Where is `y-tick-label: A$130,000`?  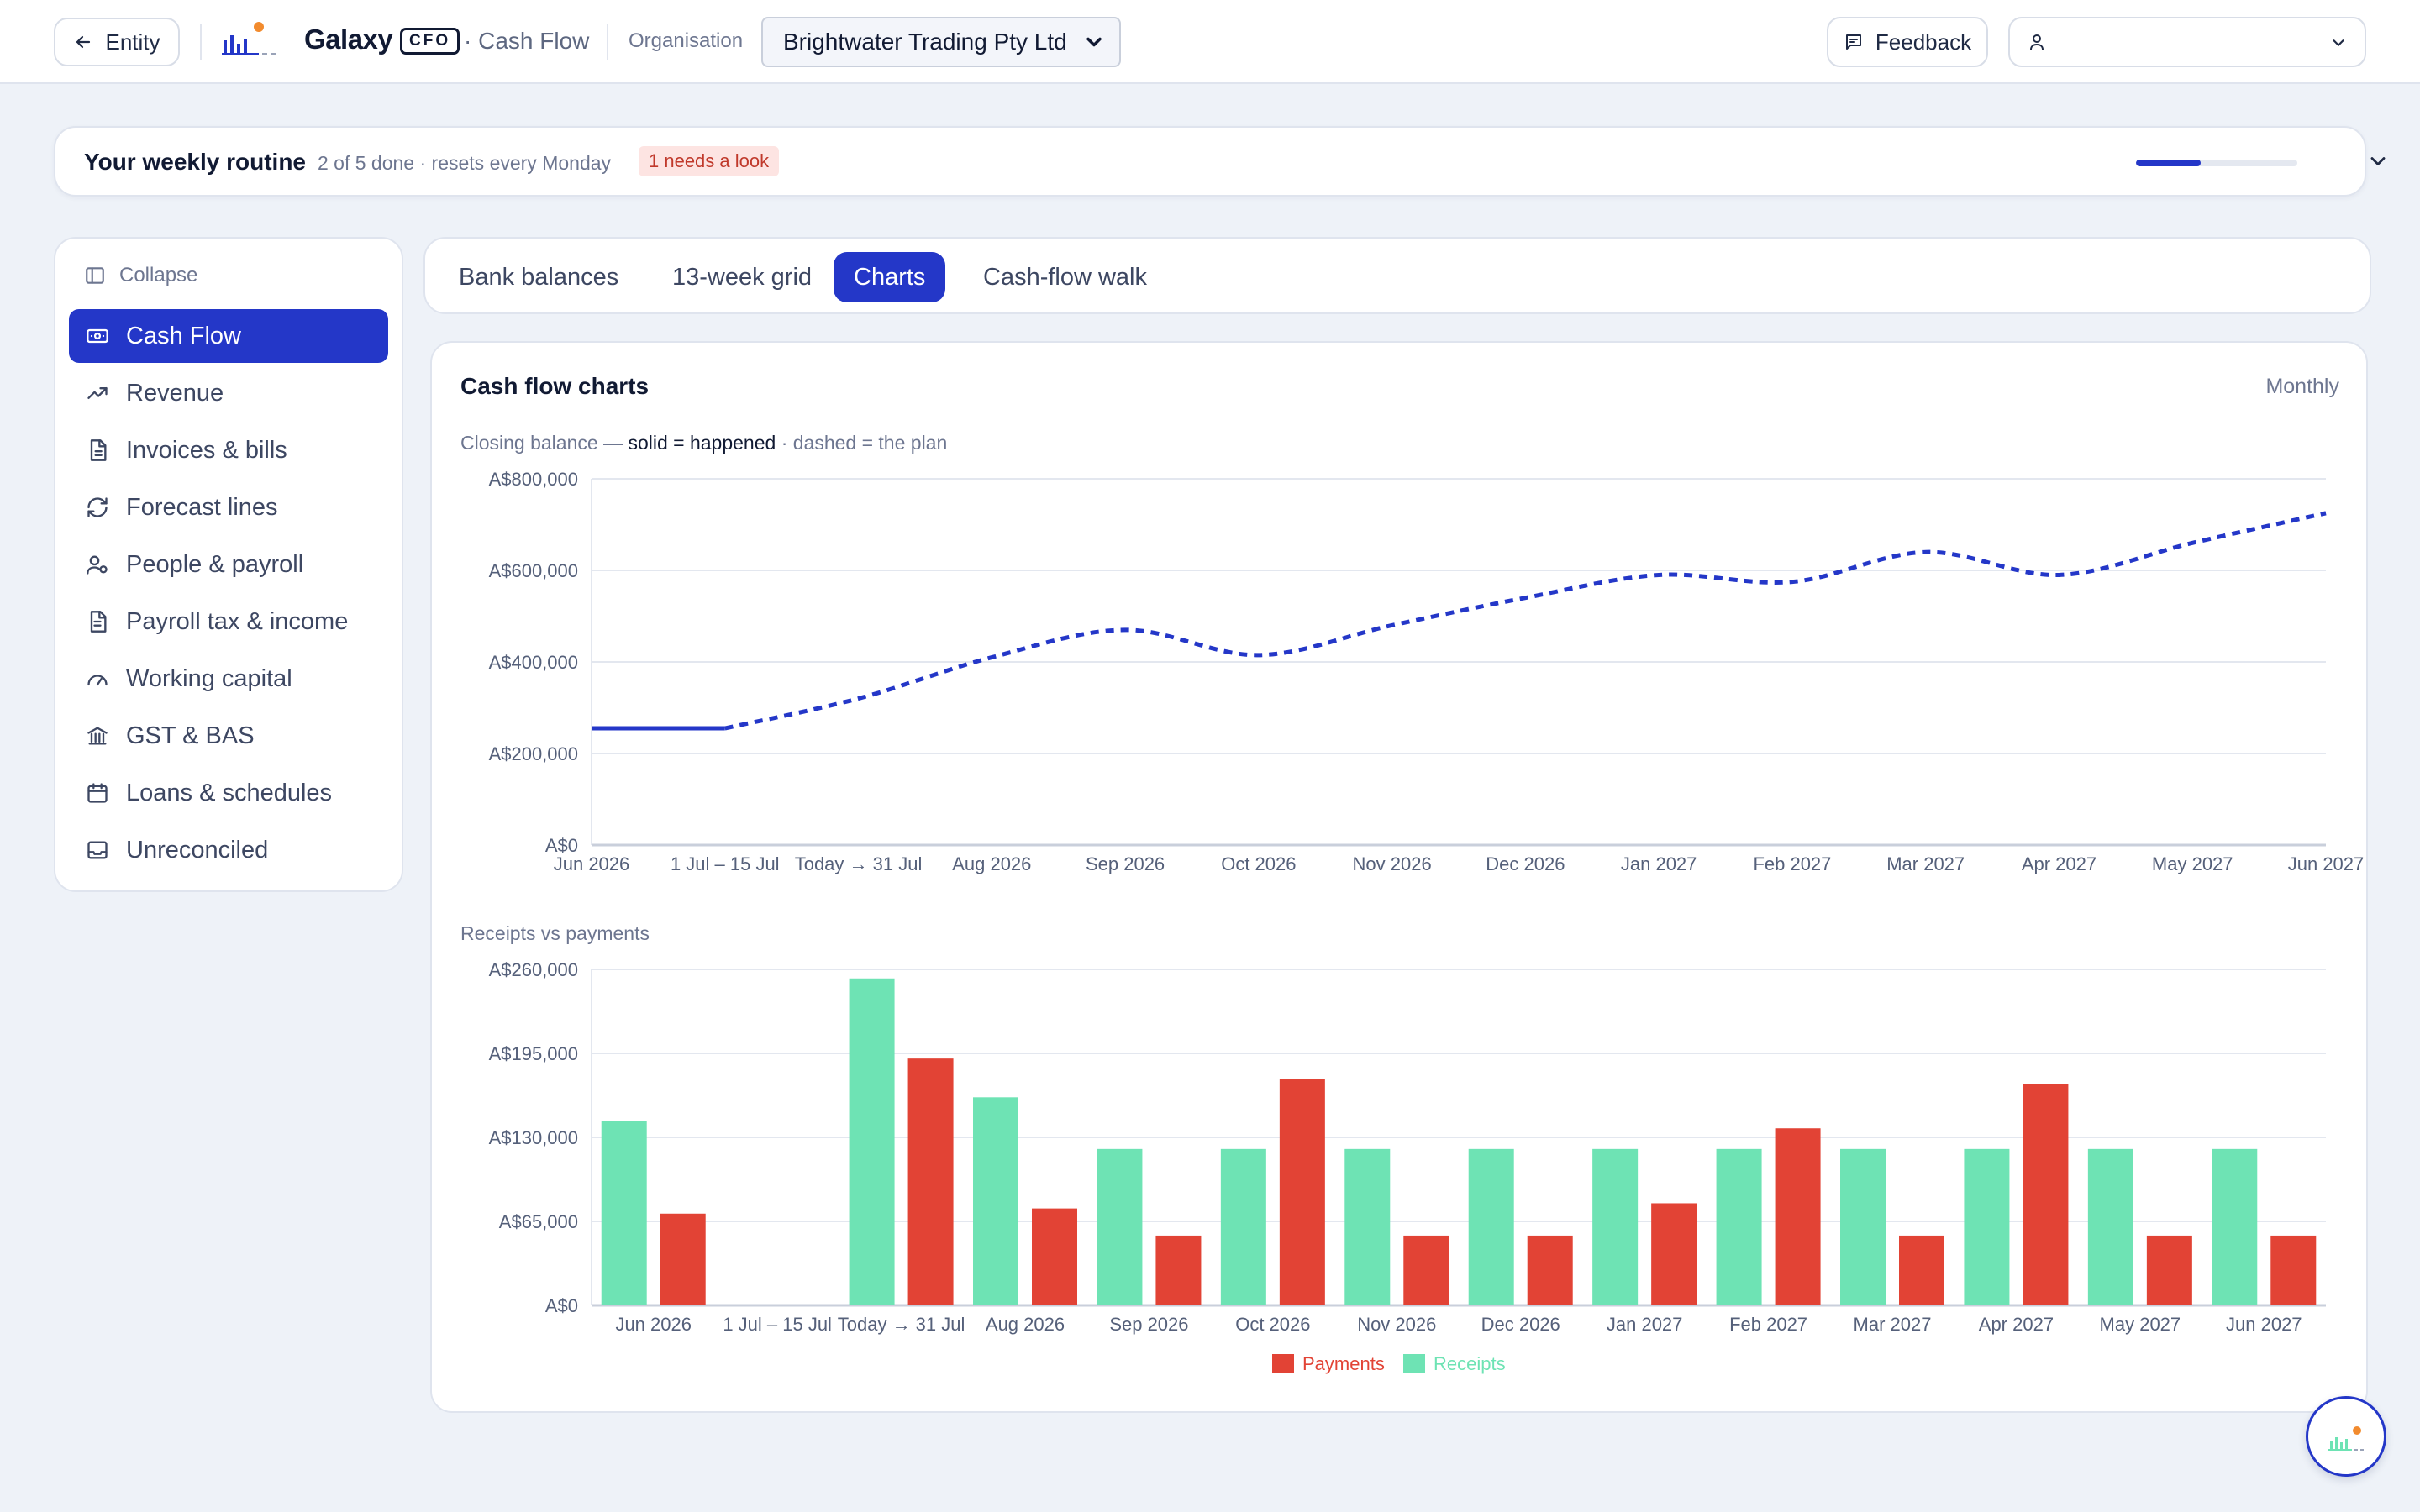
y-tick-label: A$130,000 is located at coordinates (533, 1137).